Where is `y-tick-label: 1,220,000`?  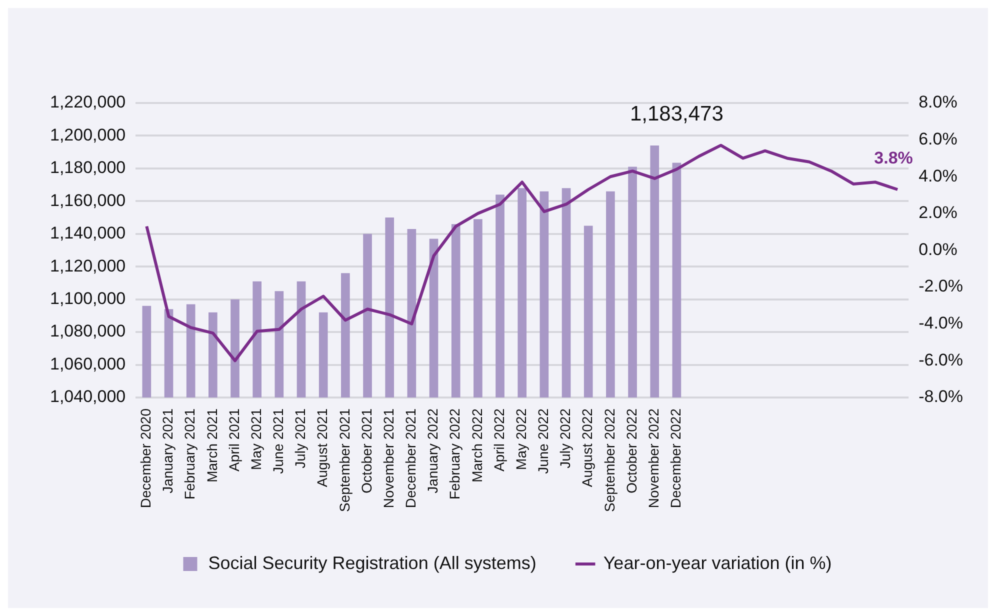
y-tick-label: 1,220,000 is located at coordinates (88, 102).